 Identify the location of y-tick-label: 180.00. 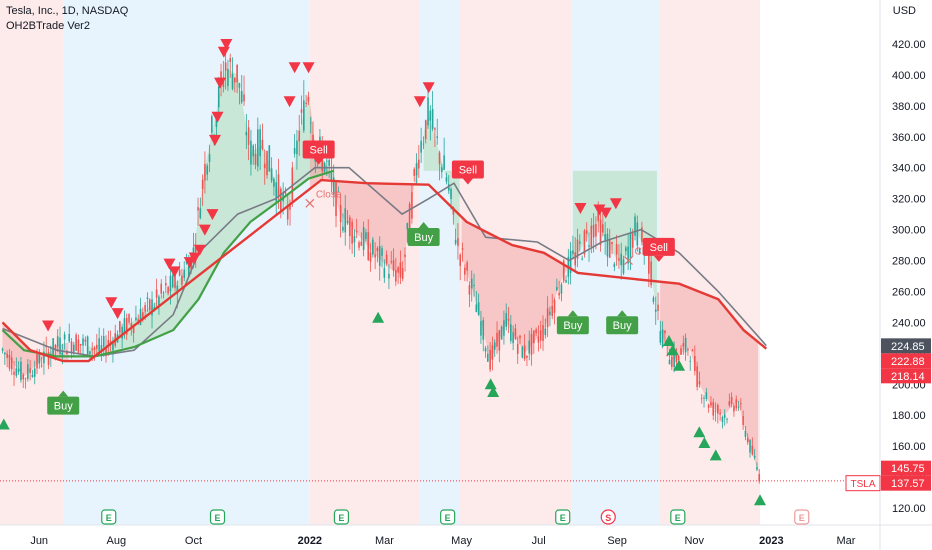
(909, 416).